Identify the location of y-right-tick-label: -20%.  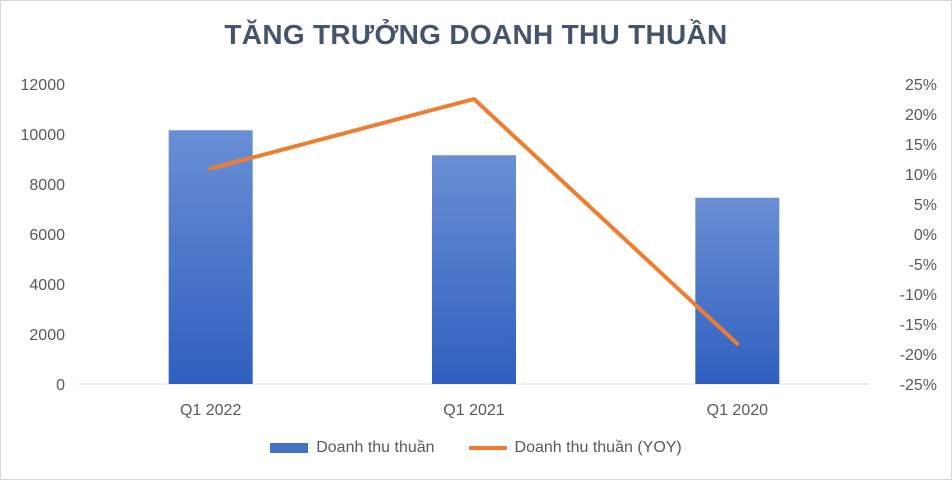
(918, 355).